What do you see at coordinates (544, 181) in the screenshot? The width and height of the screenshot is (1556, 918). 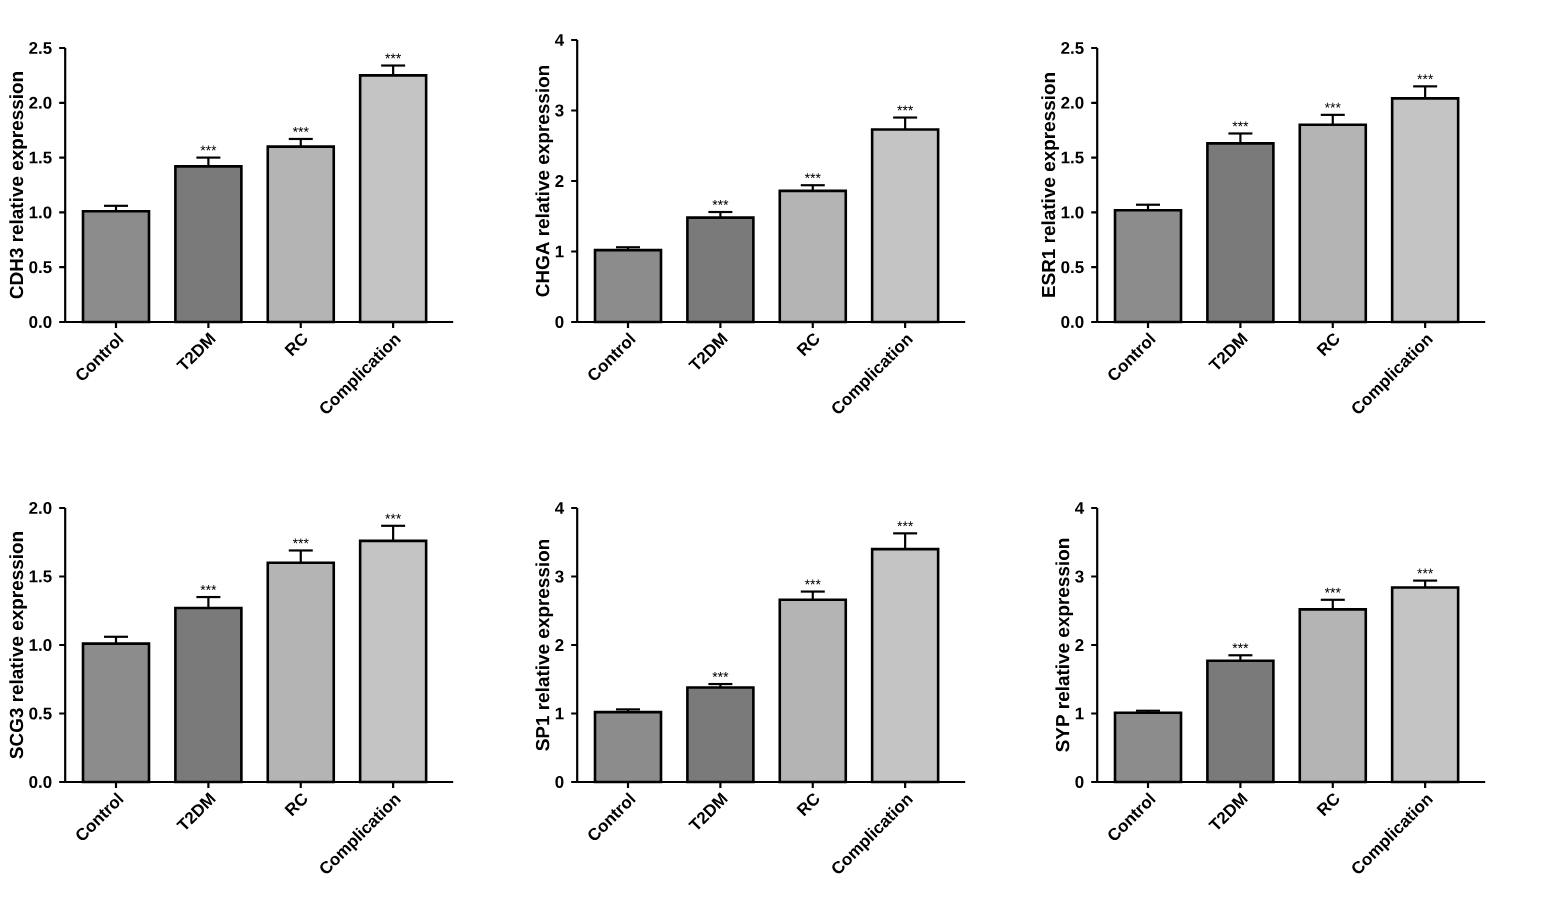 I see `y-axis-title: CHGA relative expression` at bounding box center [544, 181].